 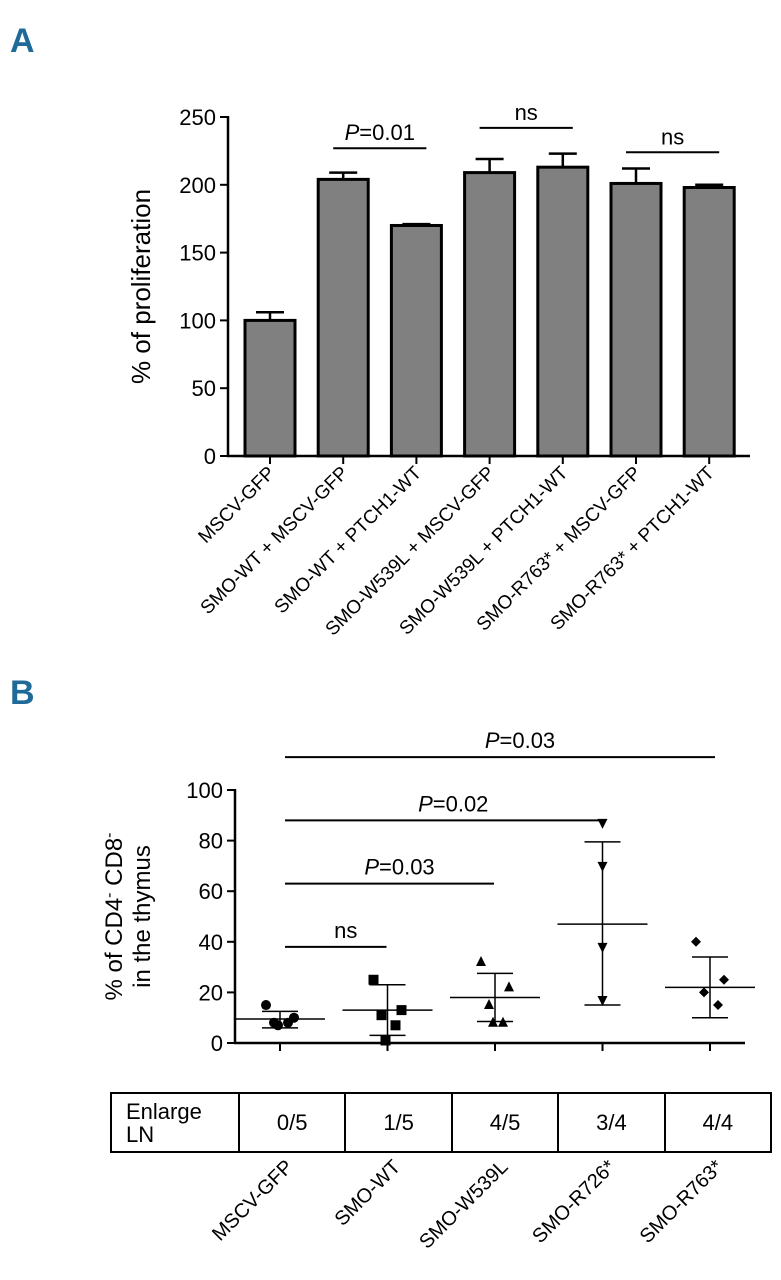 I want to click on bar-smo-wt-mscv-gfp, so click(x=343, y=317).